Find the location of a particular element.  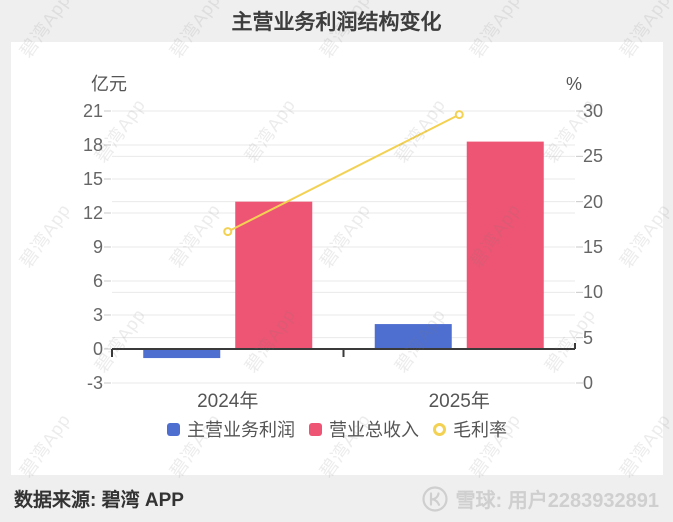

bar-total-revenue-2024年 is located at coordinates (274, 275).